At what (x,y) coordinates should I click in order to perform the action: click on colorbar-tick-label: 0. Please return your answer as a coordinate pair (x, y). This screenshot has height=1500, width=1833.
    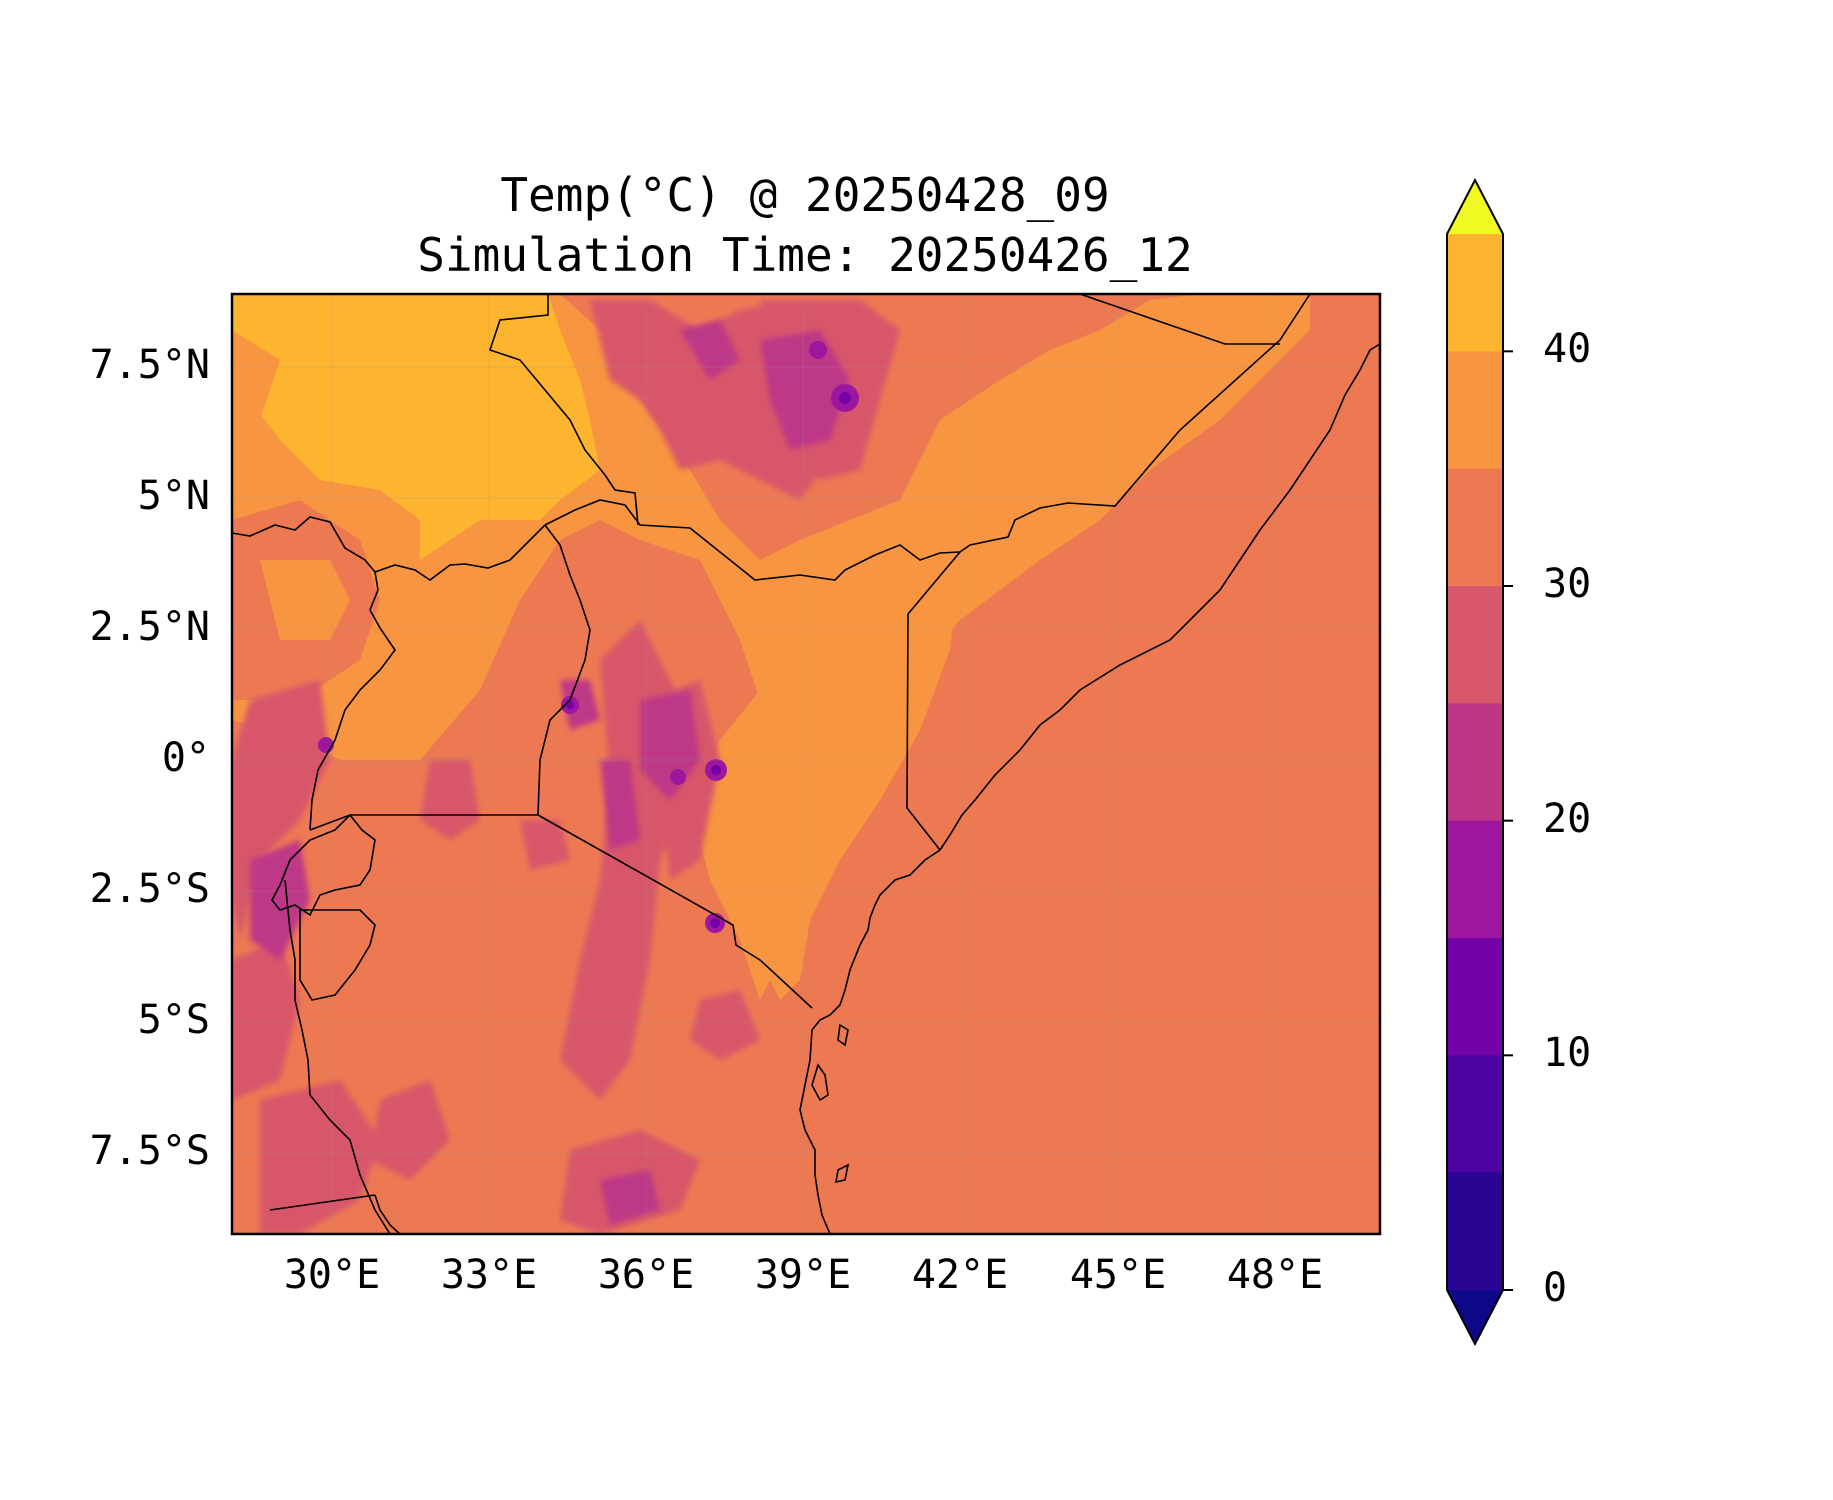
    Looking at the image, I should click on (1555, 1288).